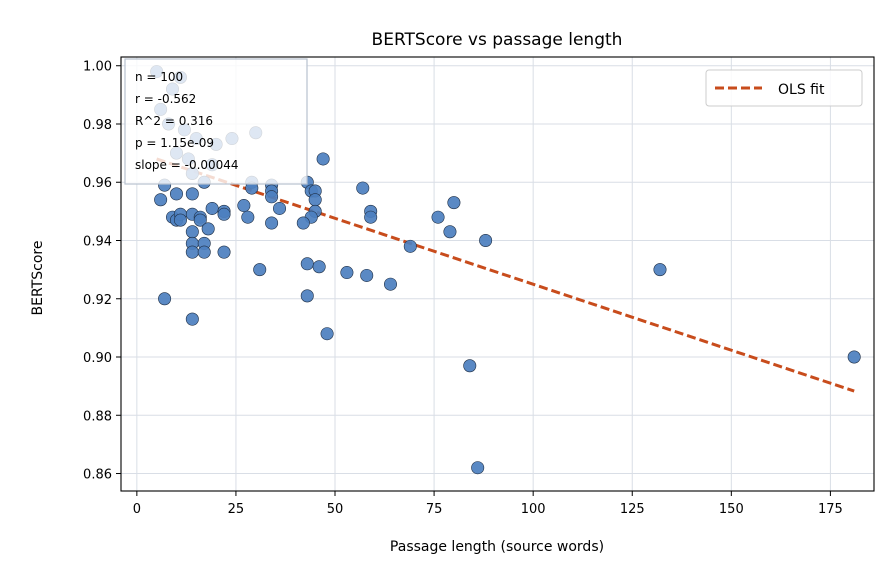  What do you see at coordinates (434, 509) in the screenshot?
I see `x-tick-label: 75` at bounding box center [434, 509].